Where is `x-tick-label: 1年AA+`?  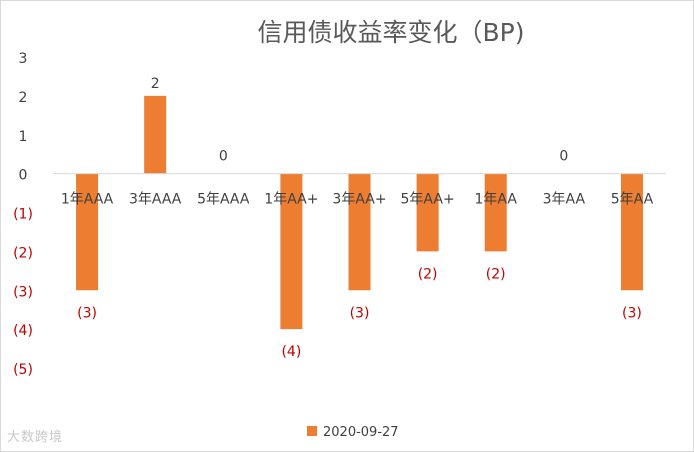 x-tick-label: 1年AA+ is located at coordinates (291, 200).